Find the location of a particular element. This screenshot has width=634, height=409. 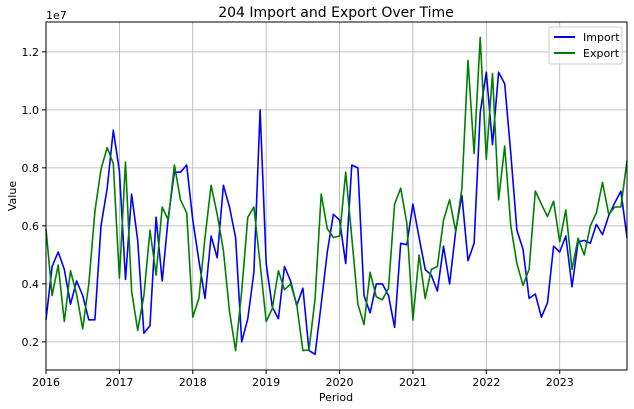

y-tick-label: 1.0 is located at coordinates (31, 110).